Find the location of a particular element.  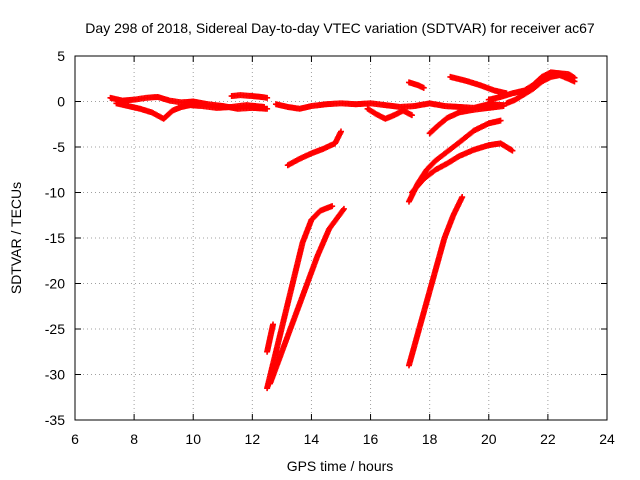

y-tick-label: -35 is located at coordinates (55, 420).